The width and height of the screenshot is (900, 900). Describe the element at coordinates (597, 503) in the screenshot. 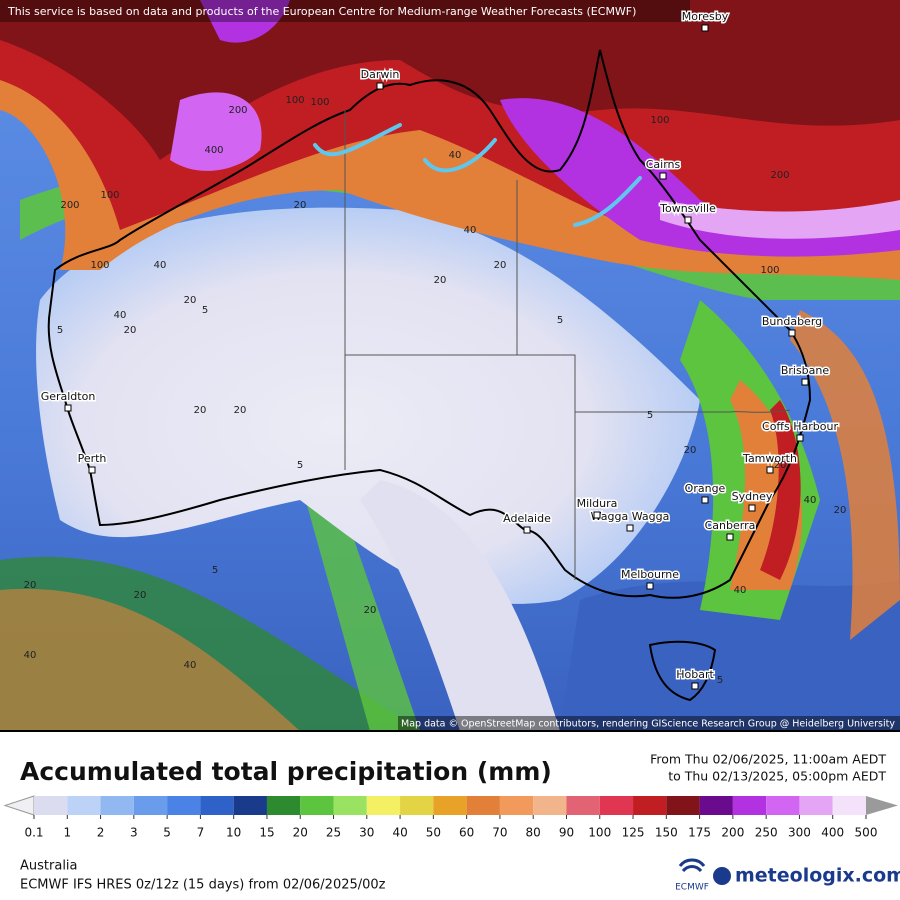

I see `city-label: Mildura` at that location.